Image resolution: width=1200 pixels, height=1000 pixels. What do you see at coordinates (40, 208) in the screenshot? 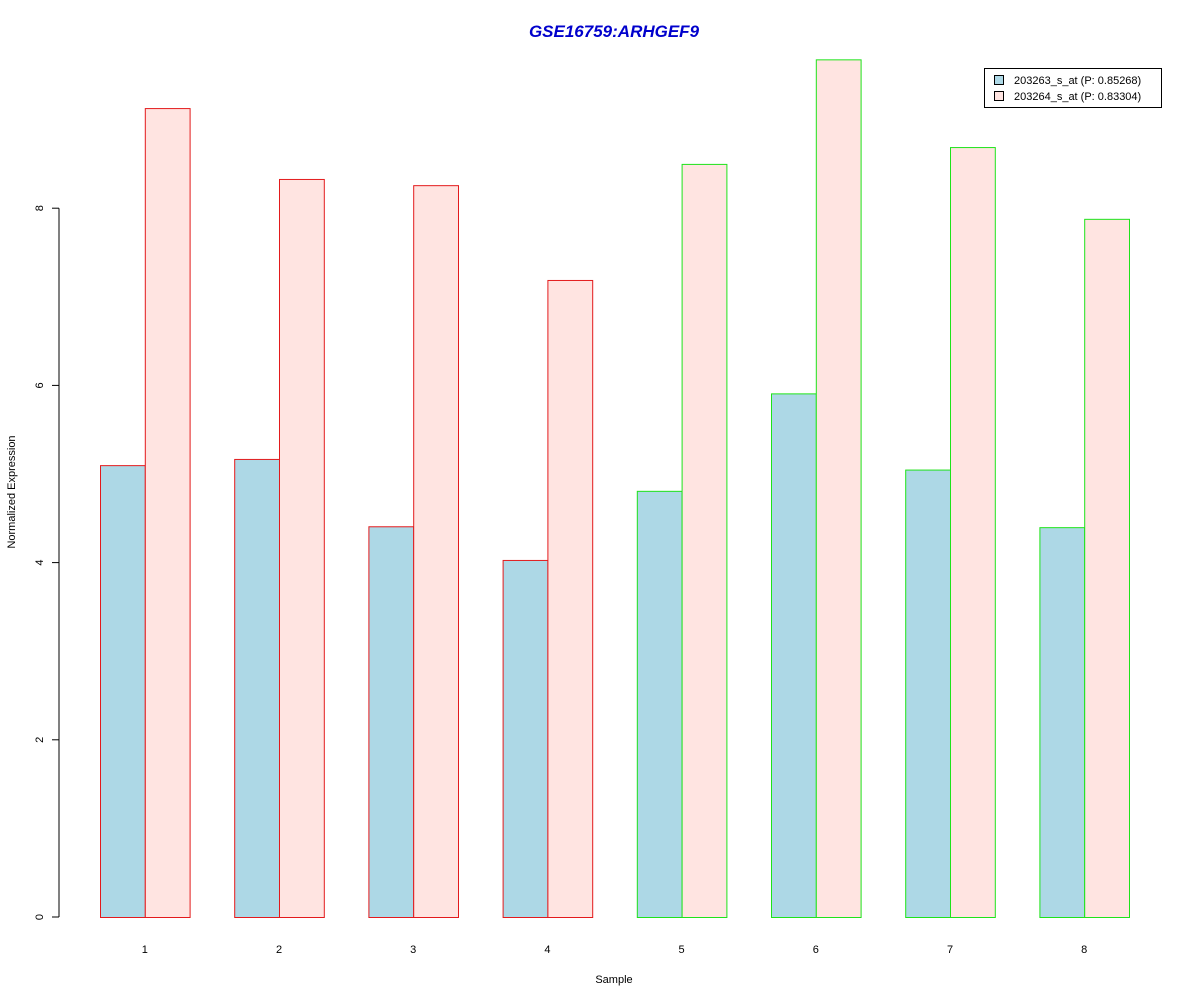
I see `y-tick-label: 8` at bounding box center [40, 208].